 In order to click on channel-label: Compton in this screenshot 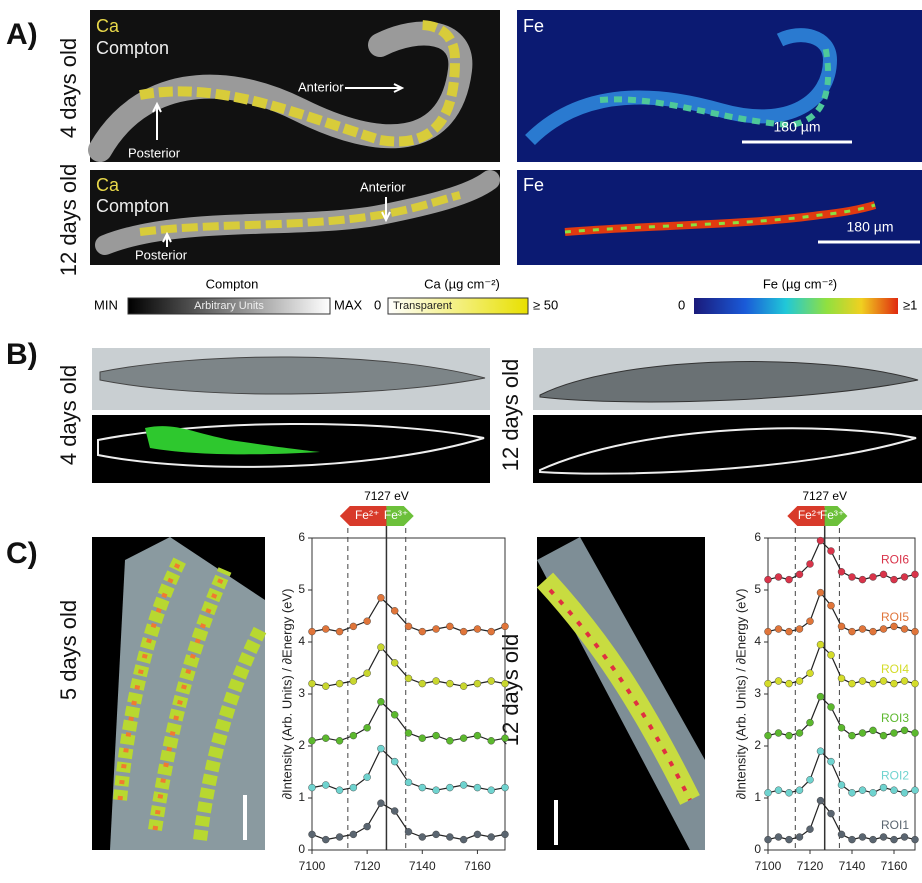, I will do `click(132, 206)`.